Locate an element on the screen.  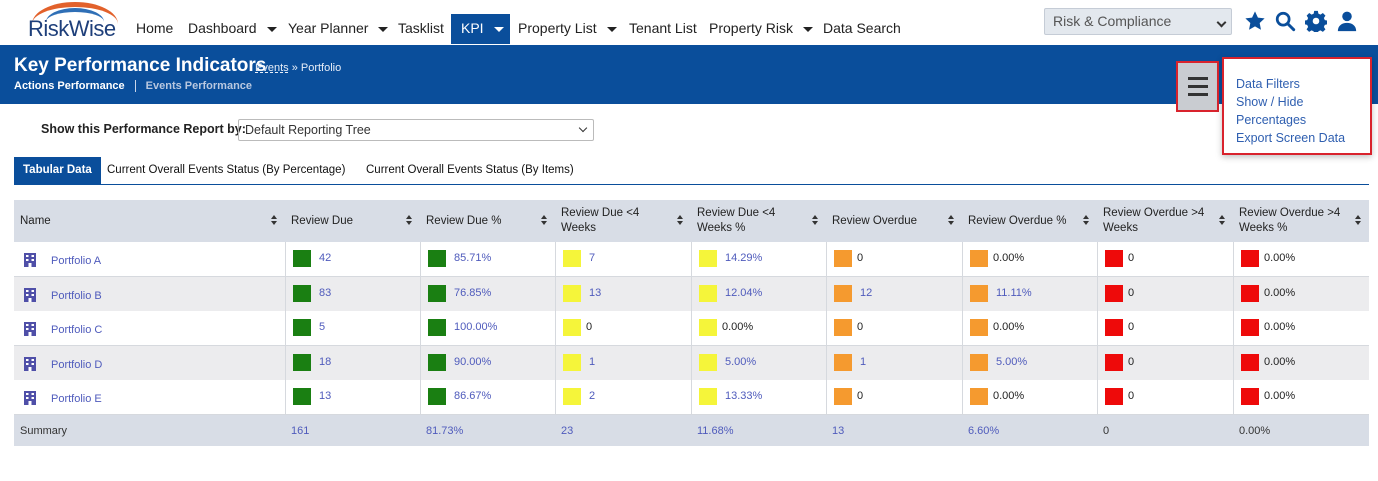
cell-value-review-due-pct: 90.00% is located at coordinates (473, 361).